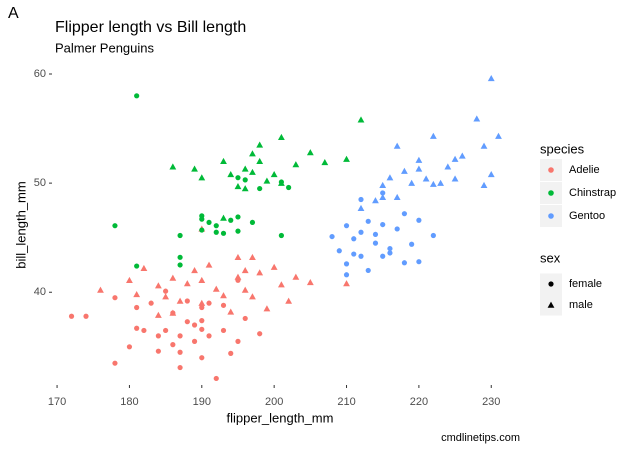 Image resolution: width=630 pixels, height=450 pixels. I want to click on panel-label: A, so click(13, 13).